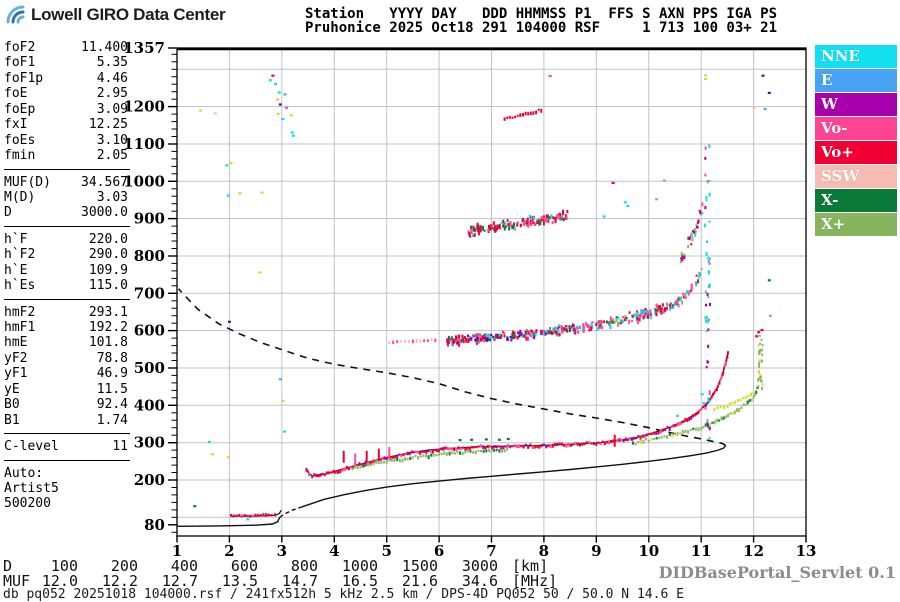 Image resolution: width=900 pixels, height=602 pixels. Describe the element at coordinates (66, 389) in the screenshot. I see `param-row: yE 11.5` at that location.